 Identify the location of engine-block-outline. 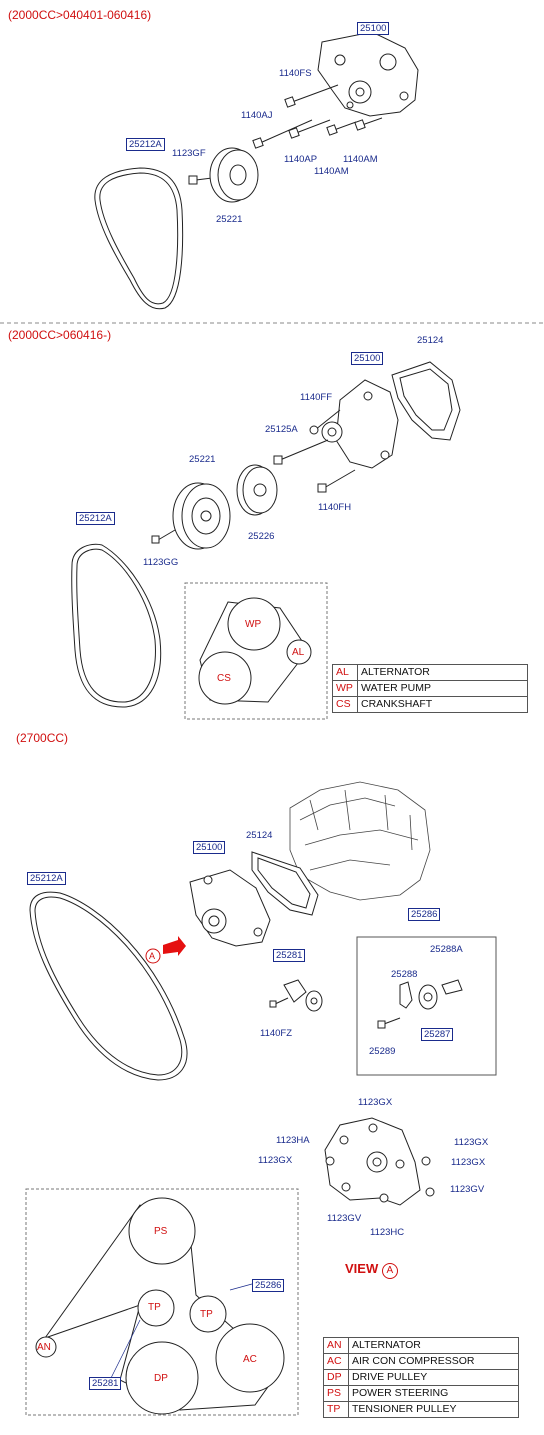
(360, 841).